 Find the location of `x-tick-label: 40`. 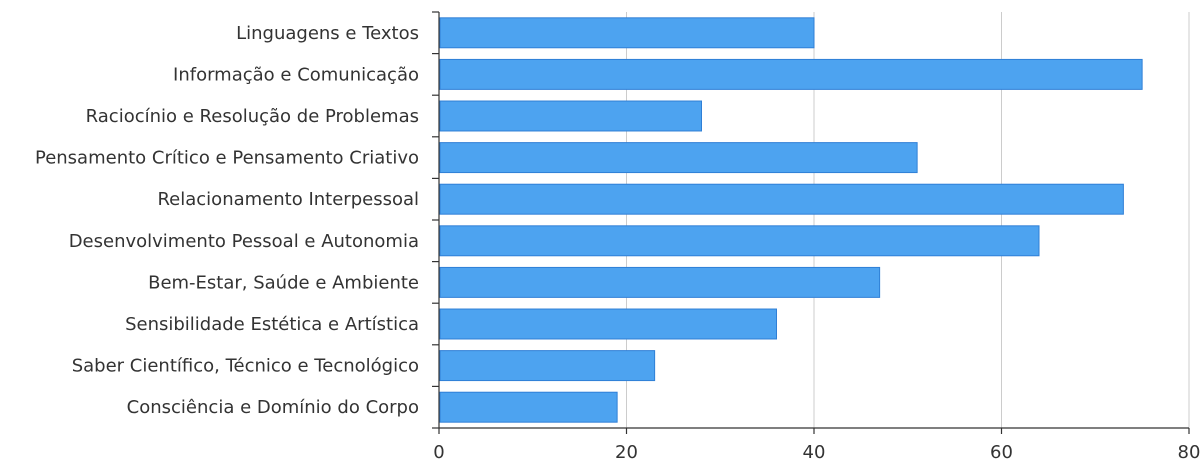

x-tick-label: 40 is located at coordinates (814, 452).